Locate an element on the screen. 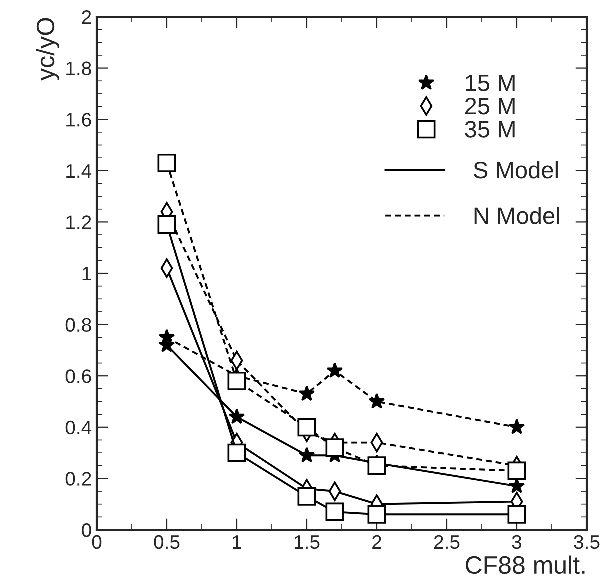  x-tick-label: 2 is located at coordinates (377, 542).